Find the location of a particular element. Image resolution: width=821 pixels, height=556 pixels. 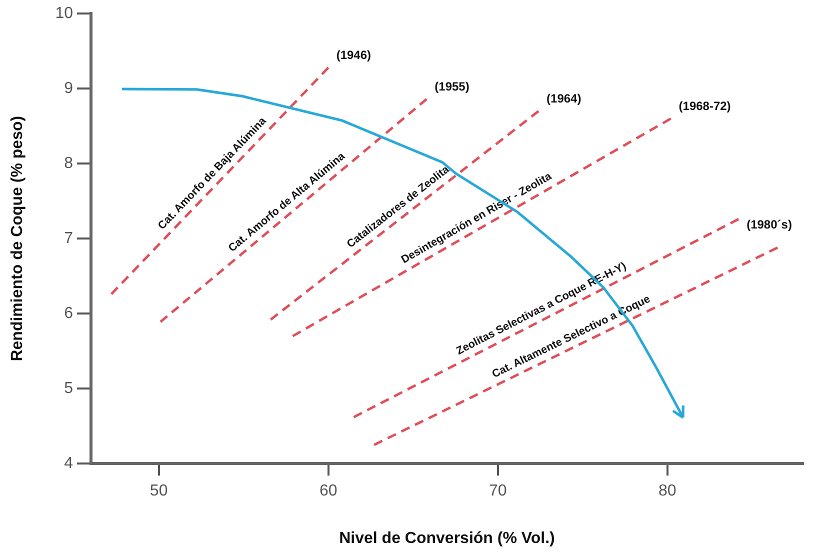

y-tick-label: 9 is located at coordinates (69, 89).